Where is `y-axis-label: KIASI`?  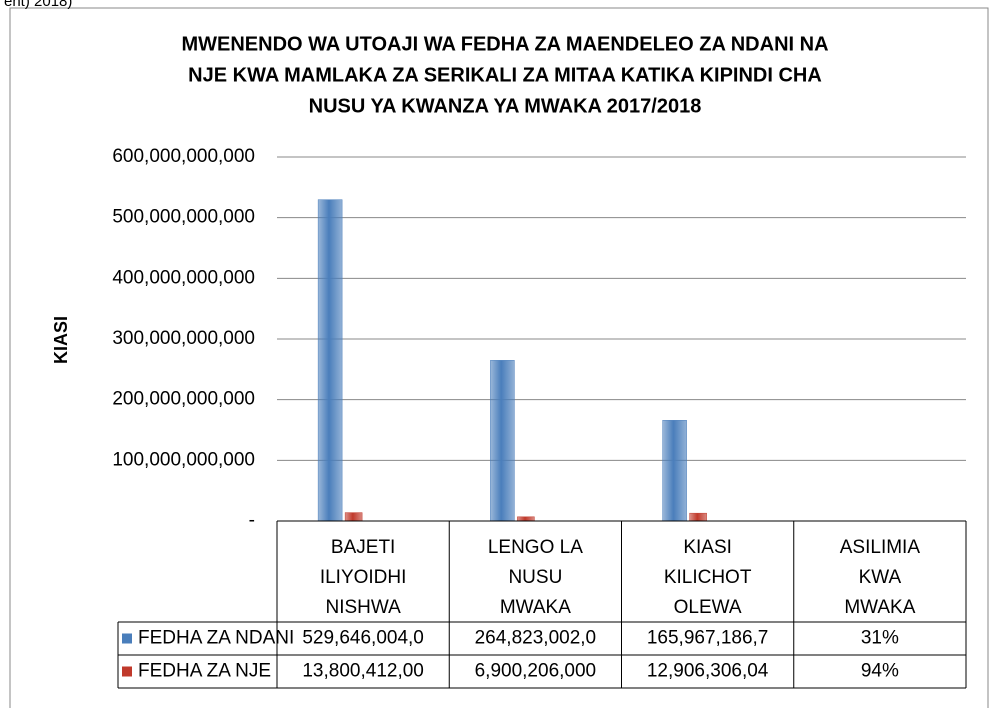
y-axis-label: KIASI is located at coordinates (61, 340).